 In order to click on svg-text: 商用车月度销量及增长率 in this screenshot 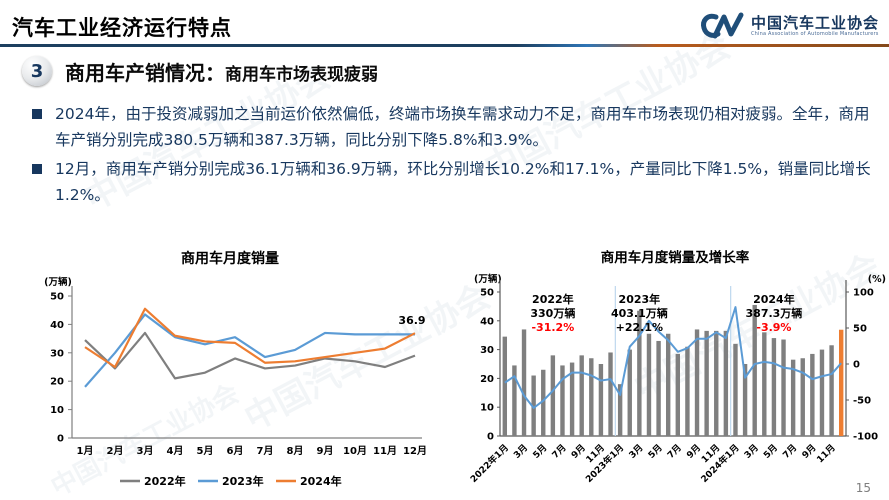, I will do `click(675, 257)`.